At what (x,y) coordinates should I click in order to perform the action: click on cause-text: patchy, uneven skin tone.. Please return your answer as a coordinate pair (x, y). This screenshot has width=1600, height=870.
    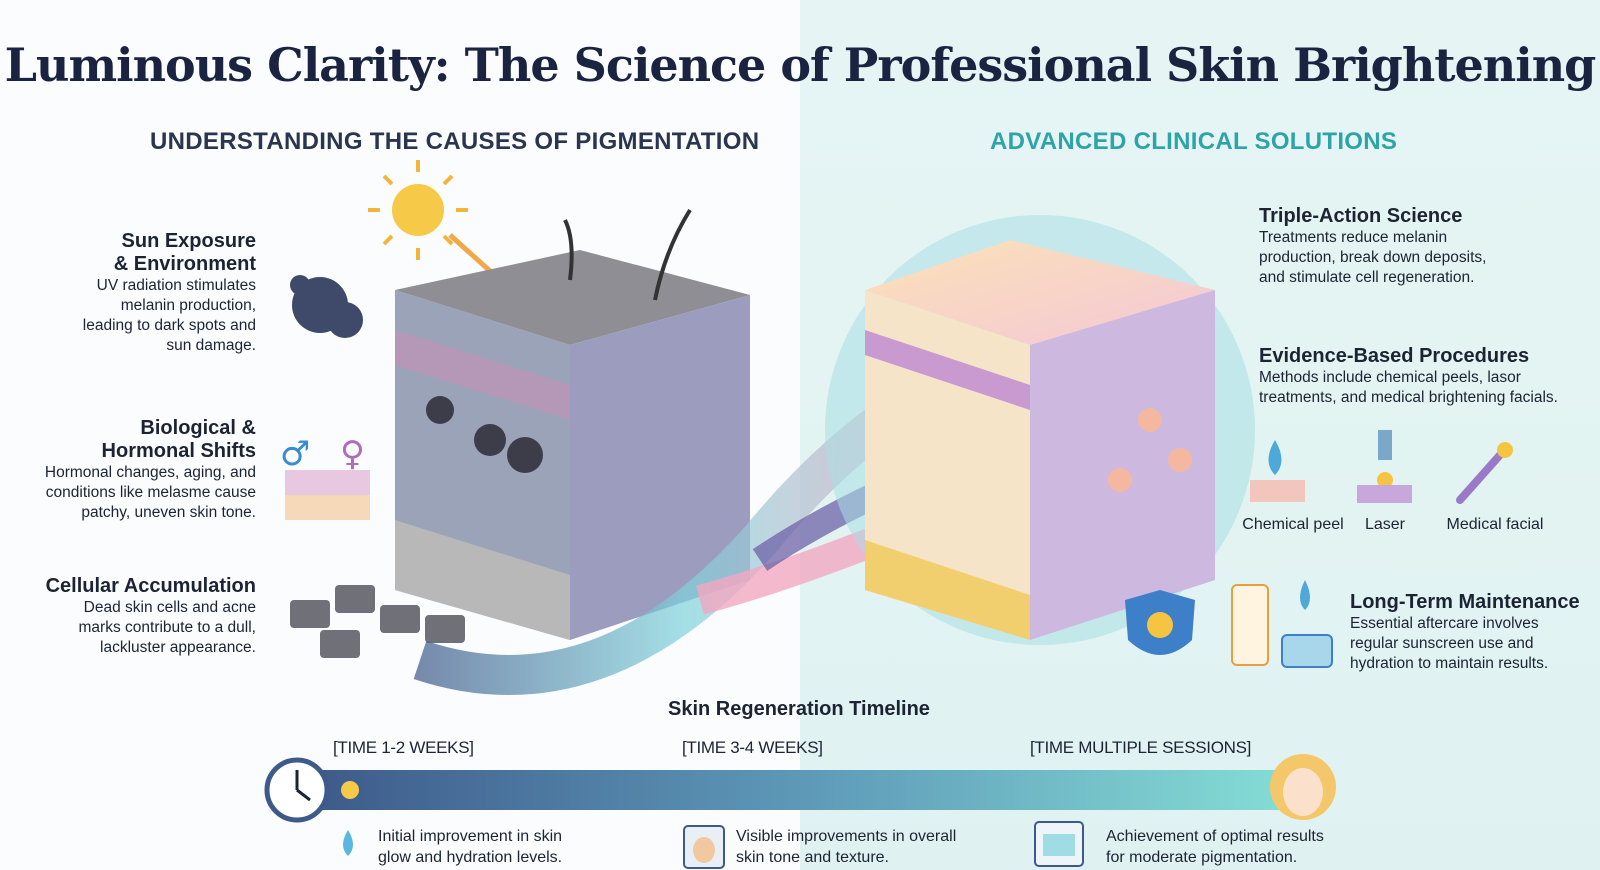
    Looking at the image, I should click on (168, 512).